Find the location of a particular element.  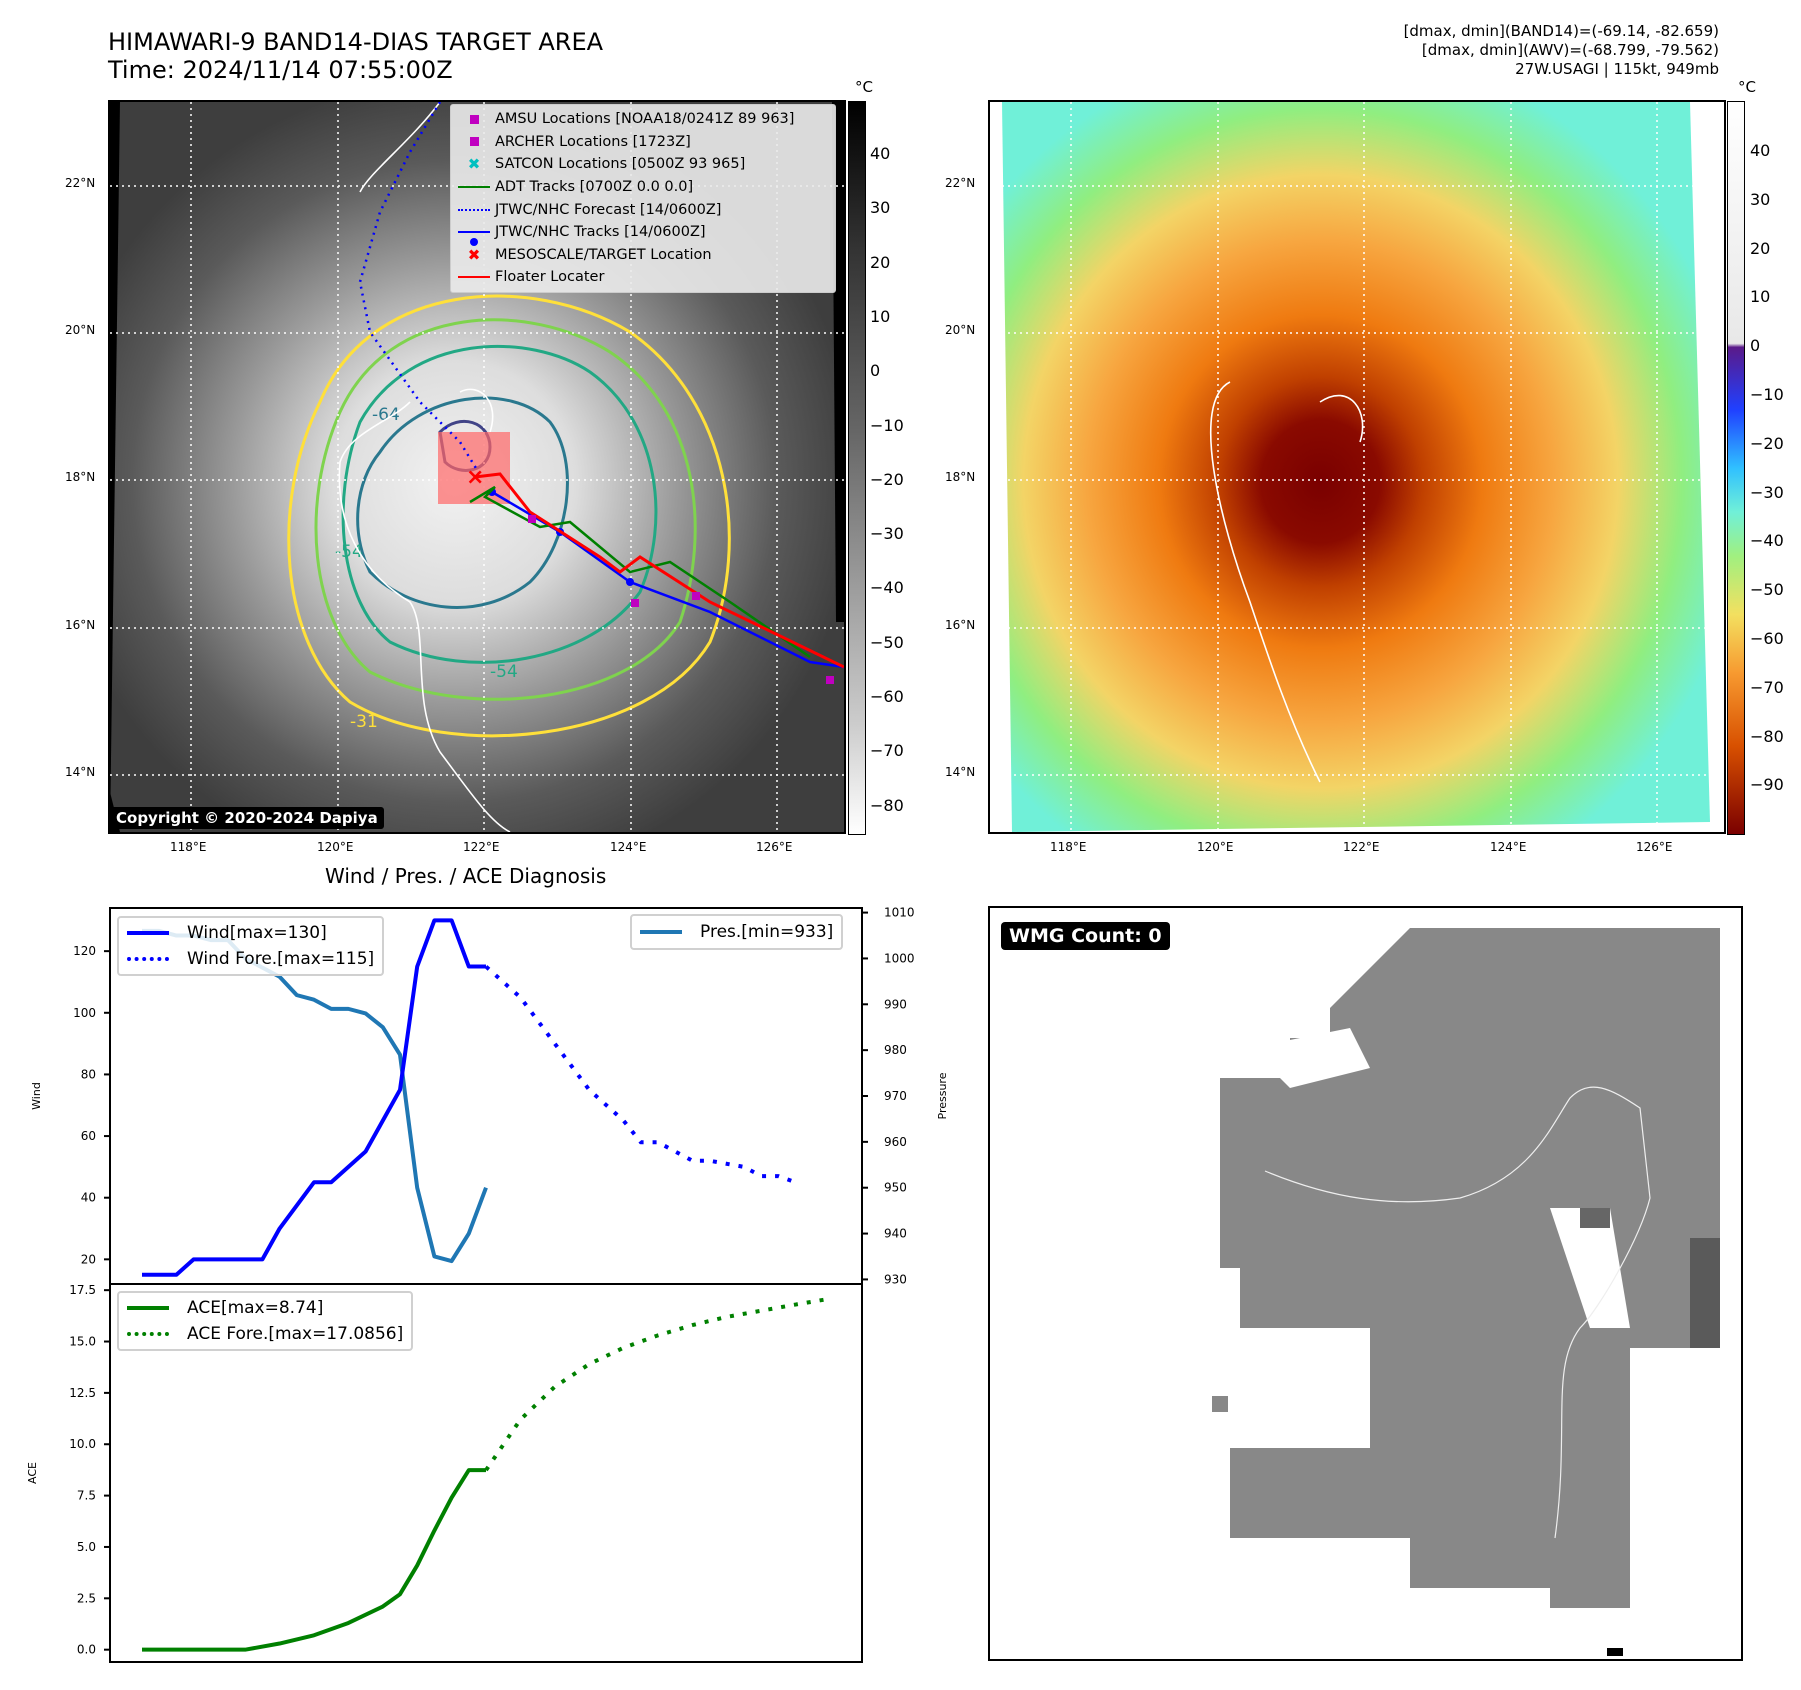

wmg-mask-region is located at coordinates (1470, 1268).